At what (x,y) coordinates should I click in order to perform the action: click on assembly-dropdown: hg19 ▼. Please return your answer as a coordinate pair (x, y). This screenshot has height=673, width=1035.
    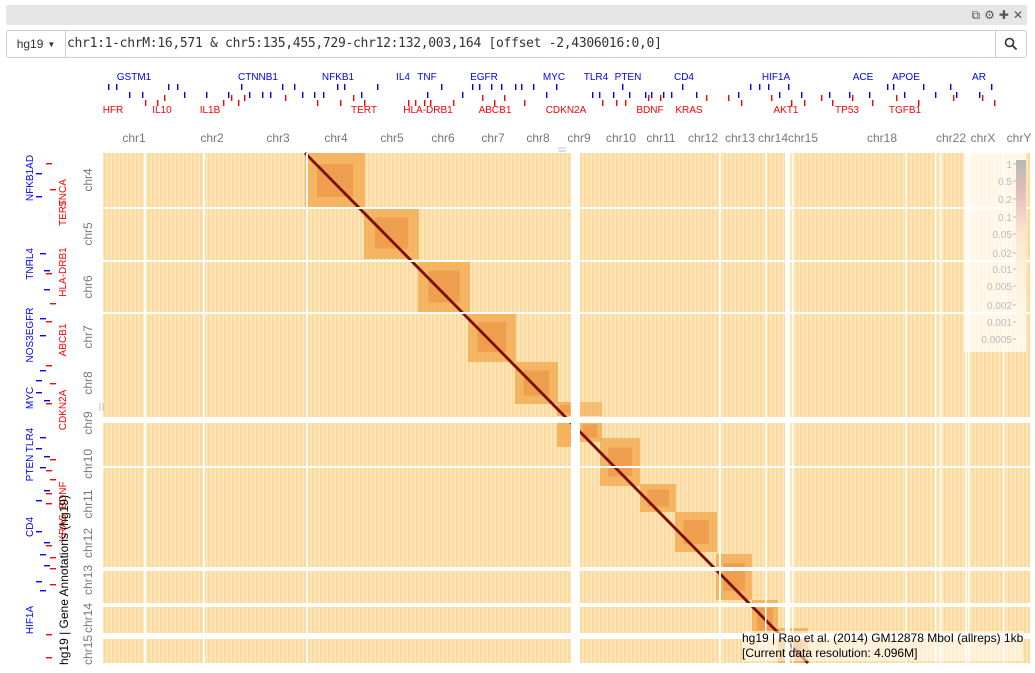
    Looking at the image, I should click on (36, 44).